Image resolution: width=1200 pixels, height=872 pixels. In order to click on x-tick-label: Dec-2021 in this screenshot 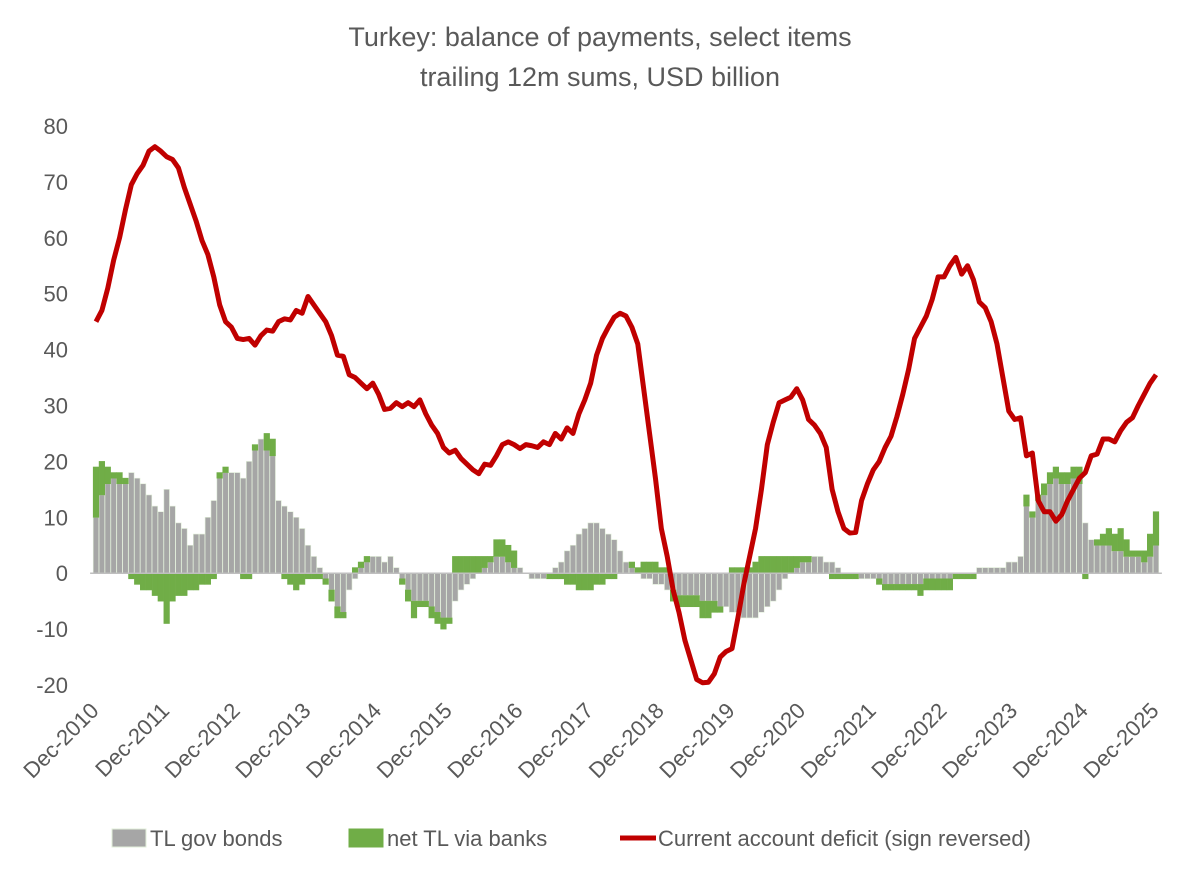, I will do `click(838, 740)`.